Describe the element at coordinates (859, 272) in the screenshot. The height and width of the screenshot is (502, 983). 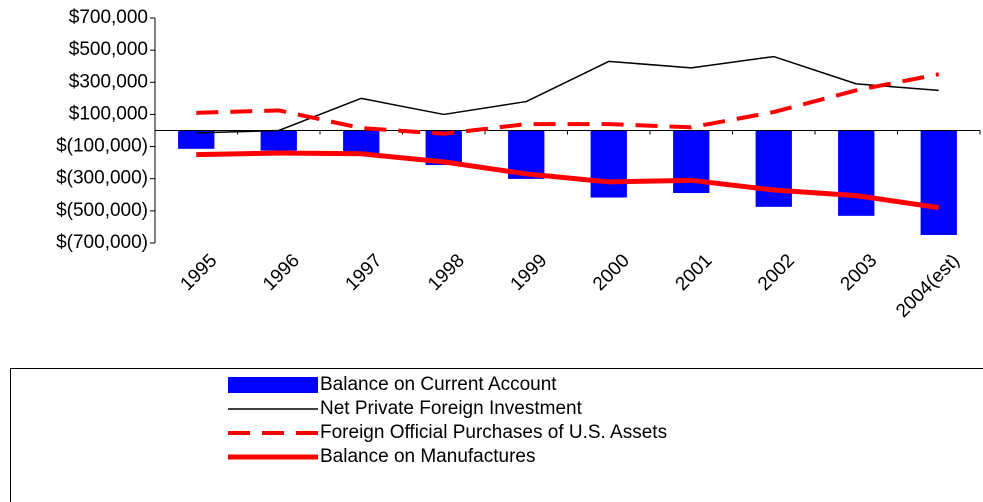
I see `x-tick-label: 2003` at that location.